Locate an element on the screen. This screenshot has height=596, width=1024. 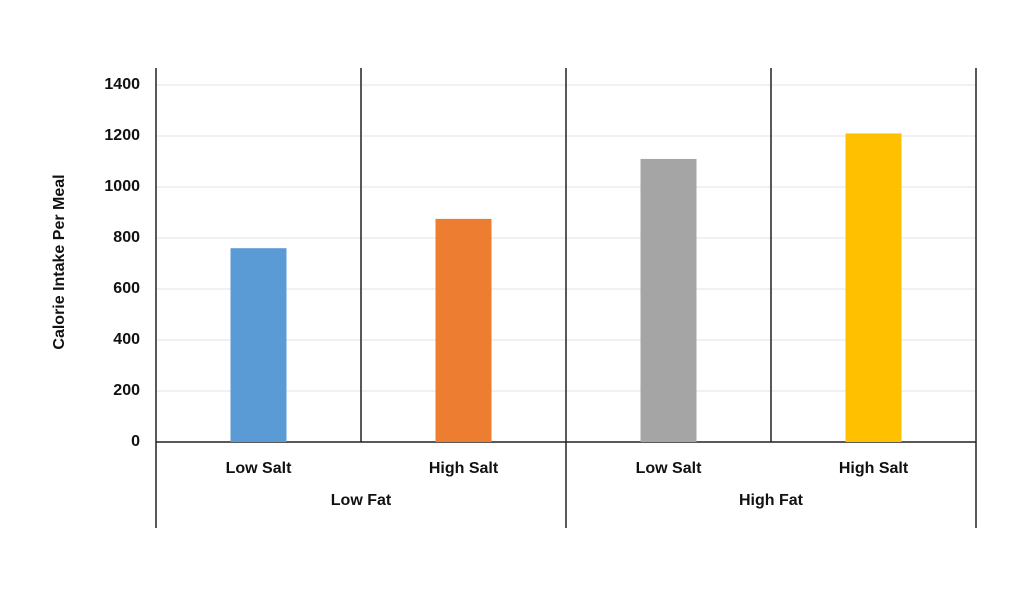
group-label: Low Fat is located at coordinates (361, 500).